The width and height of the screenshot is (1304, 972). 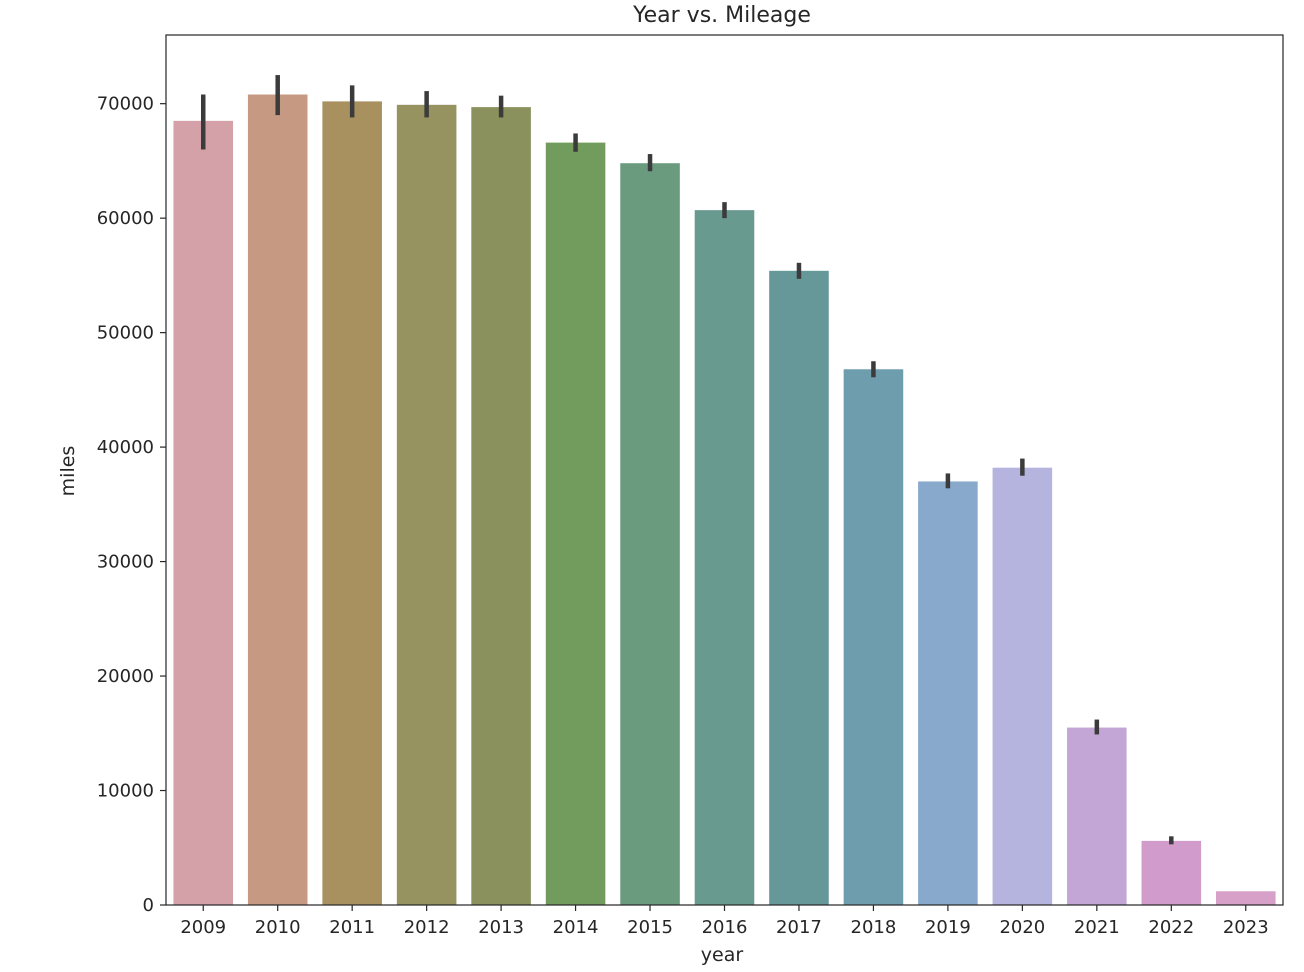 What do you see at coordinates (873, 637) in the screenshot?
I see `bar-2018` at bounding box center [873, 637].